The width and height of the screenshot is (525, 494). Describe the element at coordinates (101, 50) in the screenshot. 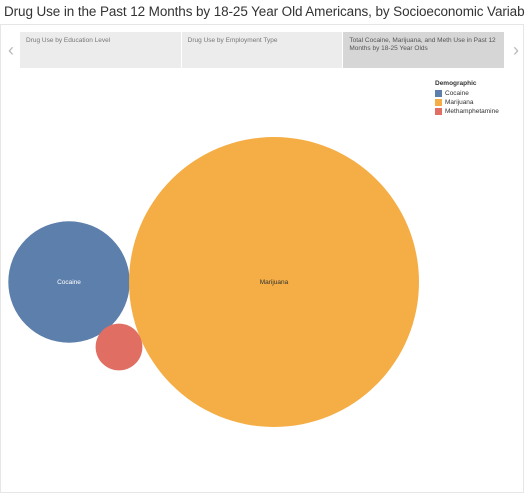

I see `tab-education-level: Drug Use by Education Level` at that location.